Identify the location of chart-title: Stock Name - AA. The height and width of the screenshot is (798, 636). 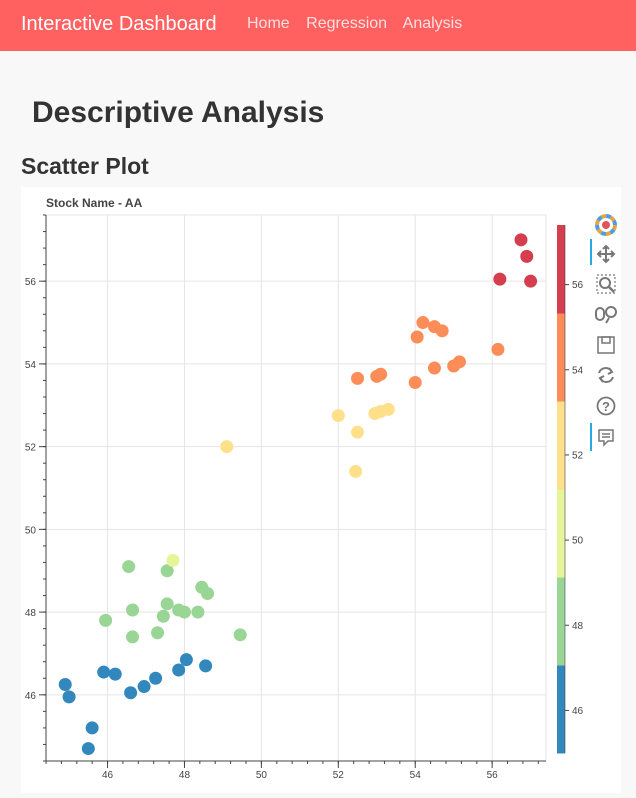
(94, 203).